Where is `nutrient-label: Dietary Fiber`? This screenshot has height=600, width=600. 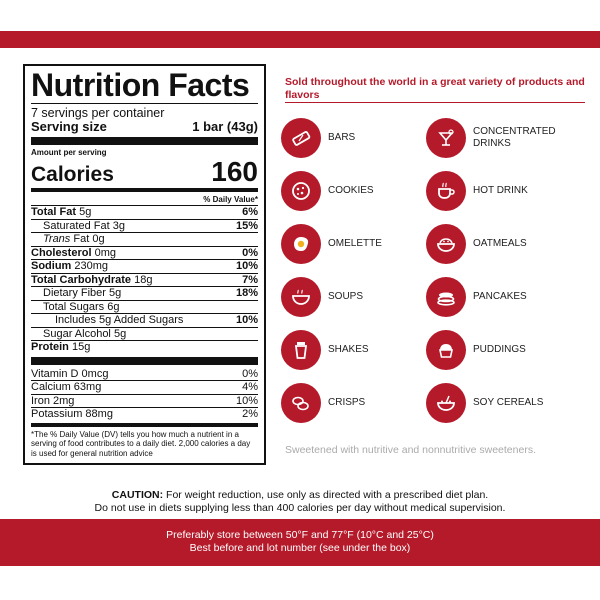 nutrient-label: Dietary Fiber is located at coordinates (74, 293).